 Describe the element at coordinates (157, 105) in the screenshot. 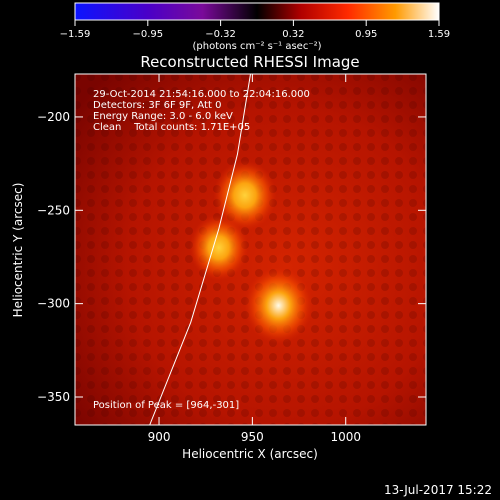

I see `annotation-detectors: Detectors: 3F 6F 9F, Att 0` at that location.